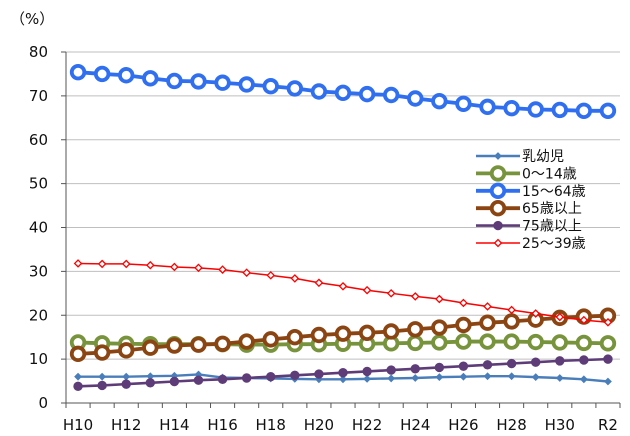  I want to click on x-tick-label: H28, so click(511, 425).